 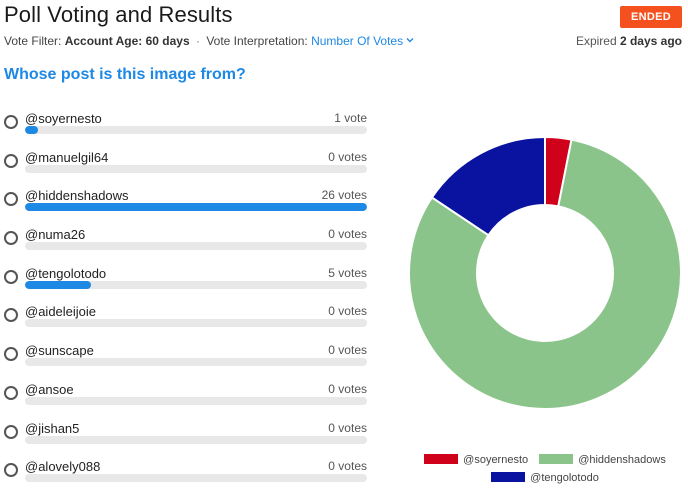 What do you see at coordinates (127, 41) in the screenshot?
I see `vote-filter-value: Account Age: 60 days` at bounding box center [127, 41].